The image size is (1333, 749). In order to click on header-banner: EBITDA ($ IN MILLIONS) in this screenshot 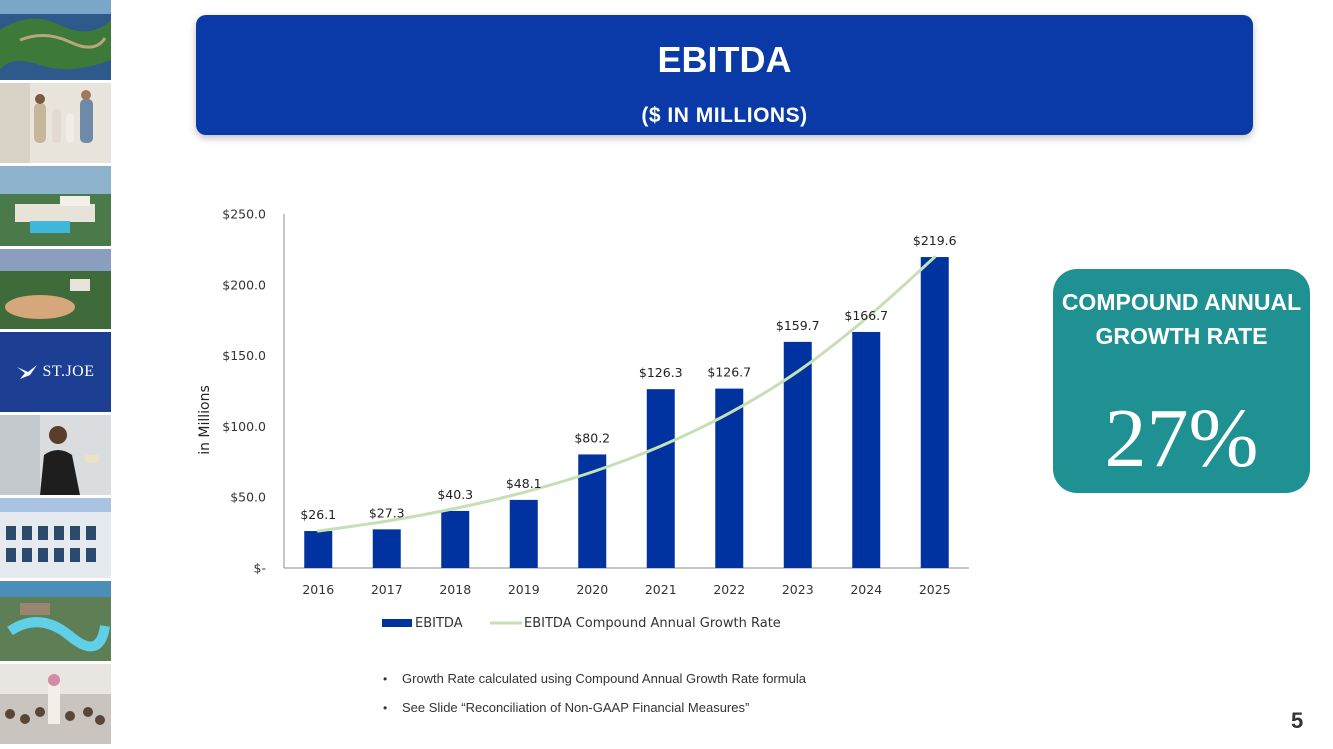, I will do `click(724, 75)`.